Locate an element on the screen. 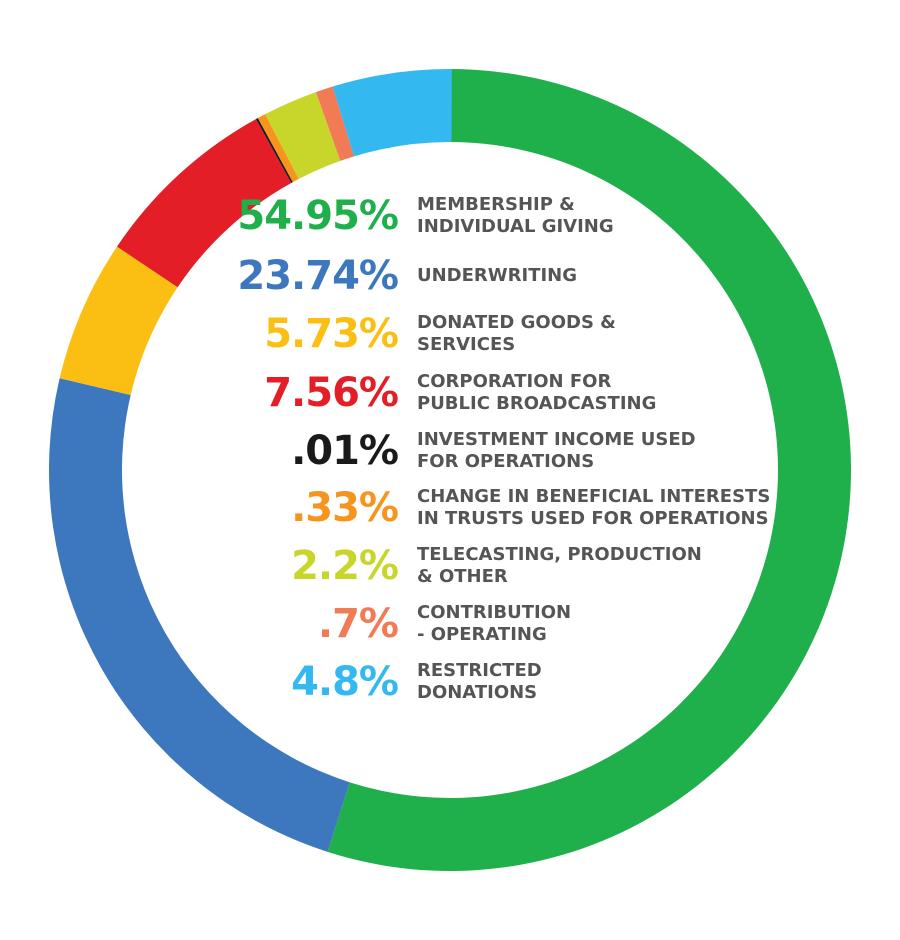 The image size is (900, 940). legend-row: 23.74% UNDERWRITING is located at coordinates (500, 276).